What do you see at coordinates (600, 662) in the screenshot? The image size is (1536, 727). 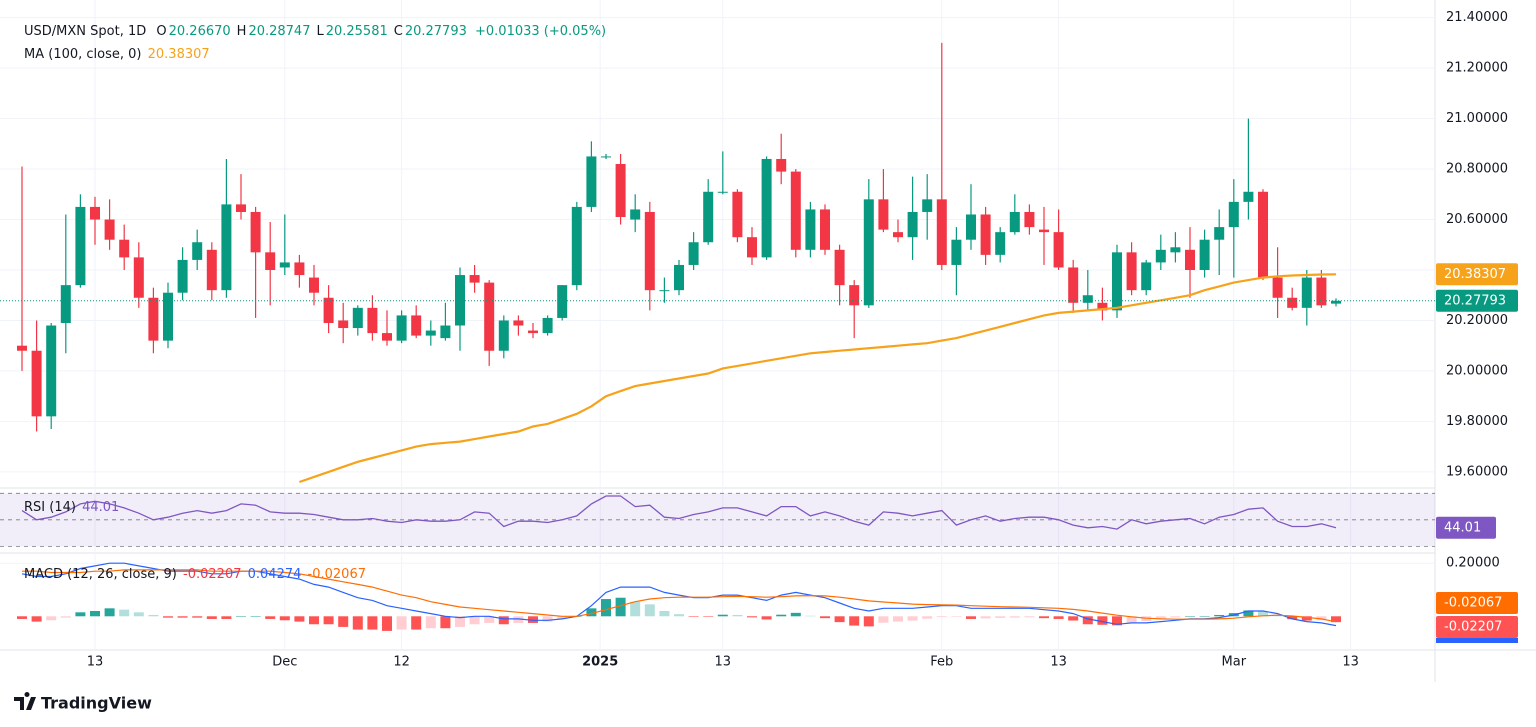 I see `x-tick-label: 2025` at bounding box center [600, 662].